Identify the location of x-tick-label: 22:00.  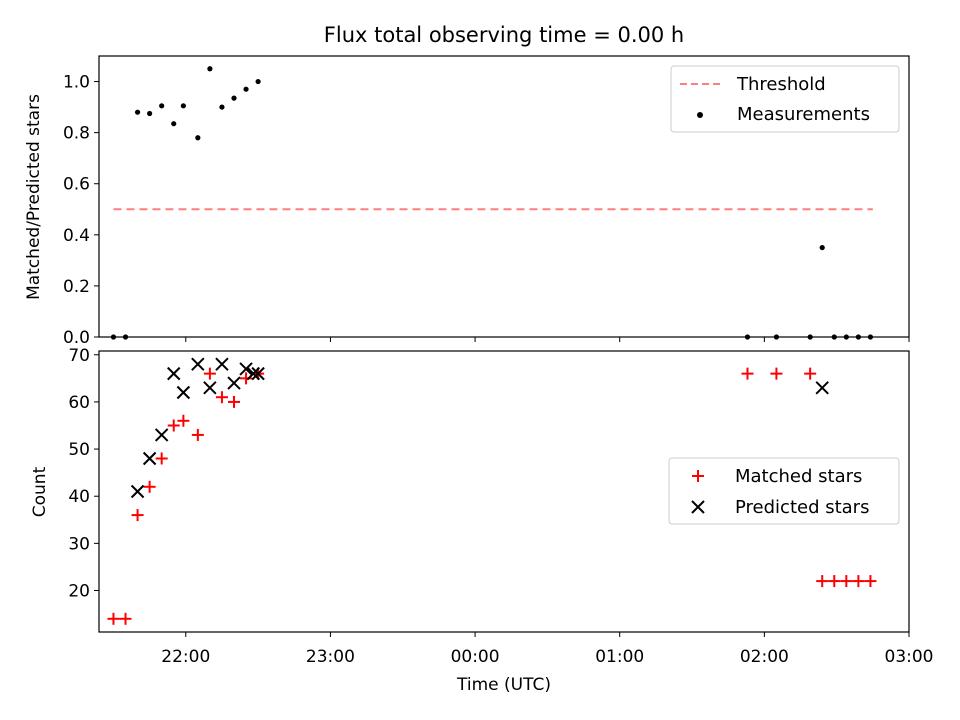
(185, 657).